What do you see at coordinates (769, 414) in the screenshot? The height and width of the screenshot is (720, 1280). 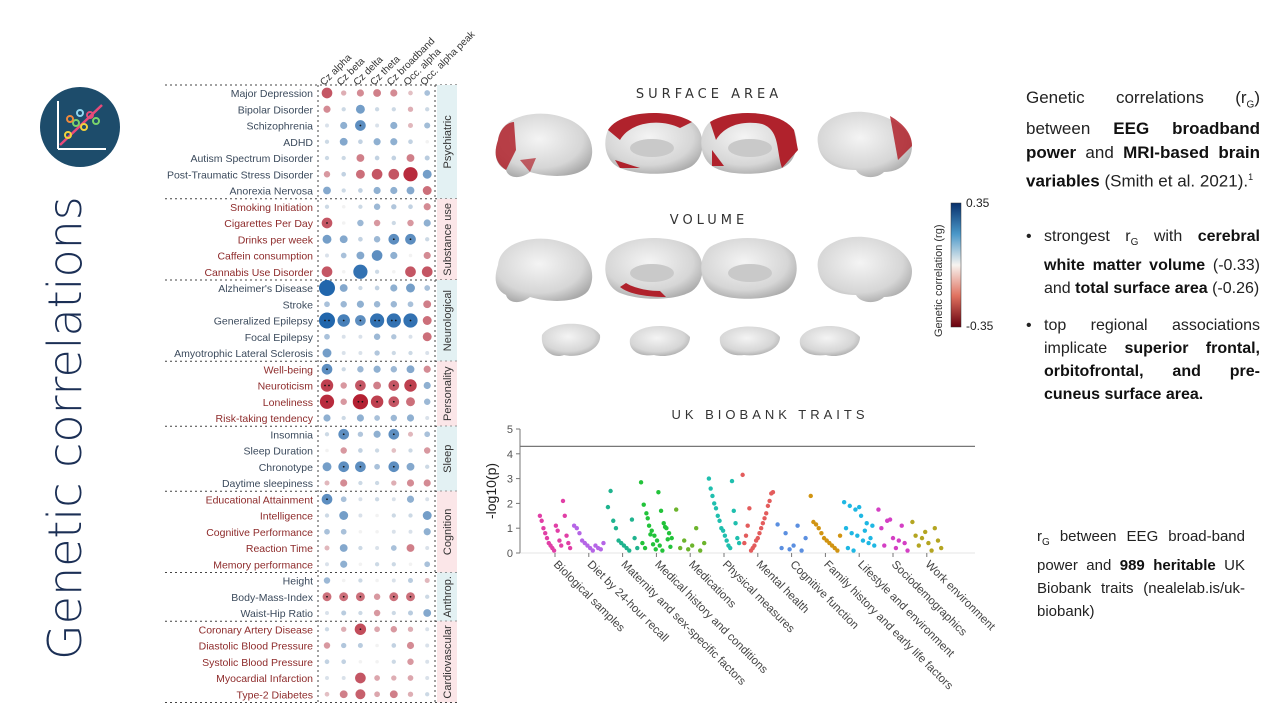 I see `chart-title: UK BIOBANK TRAITS` at bounding box center [769, 414].